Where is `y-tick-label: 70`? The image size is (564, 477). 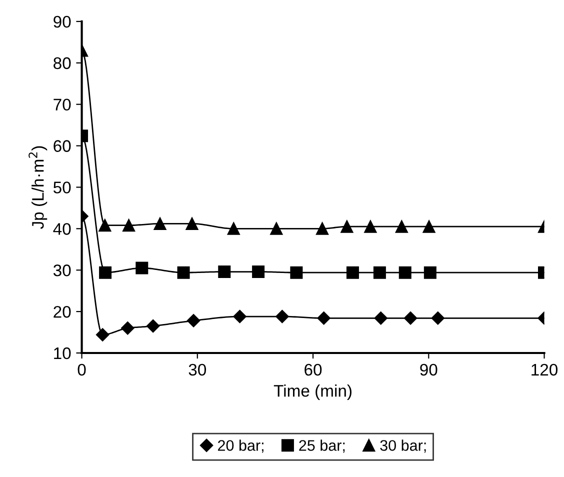
y-tick-label: 70 is located at coordinates (62, 104).